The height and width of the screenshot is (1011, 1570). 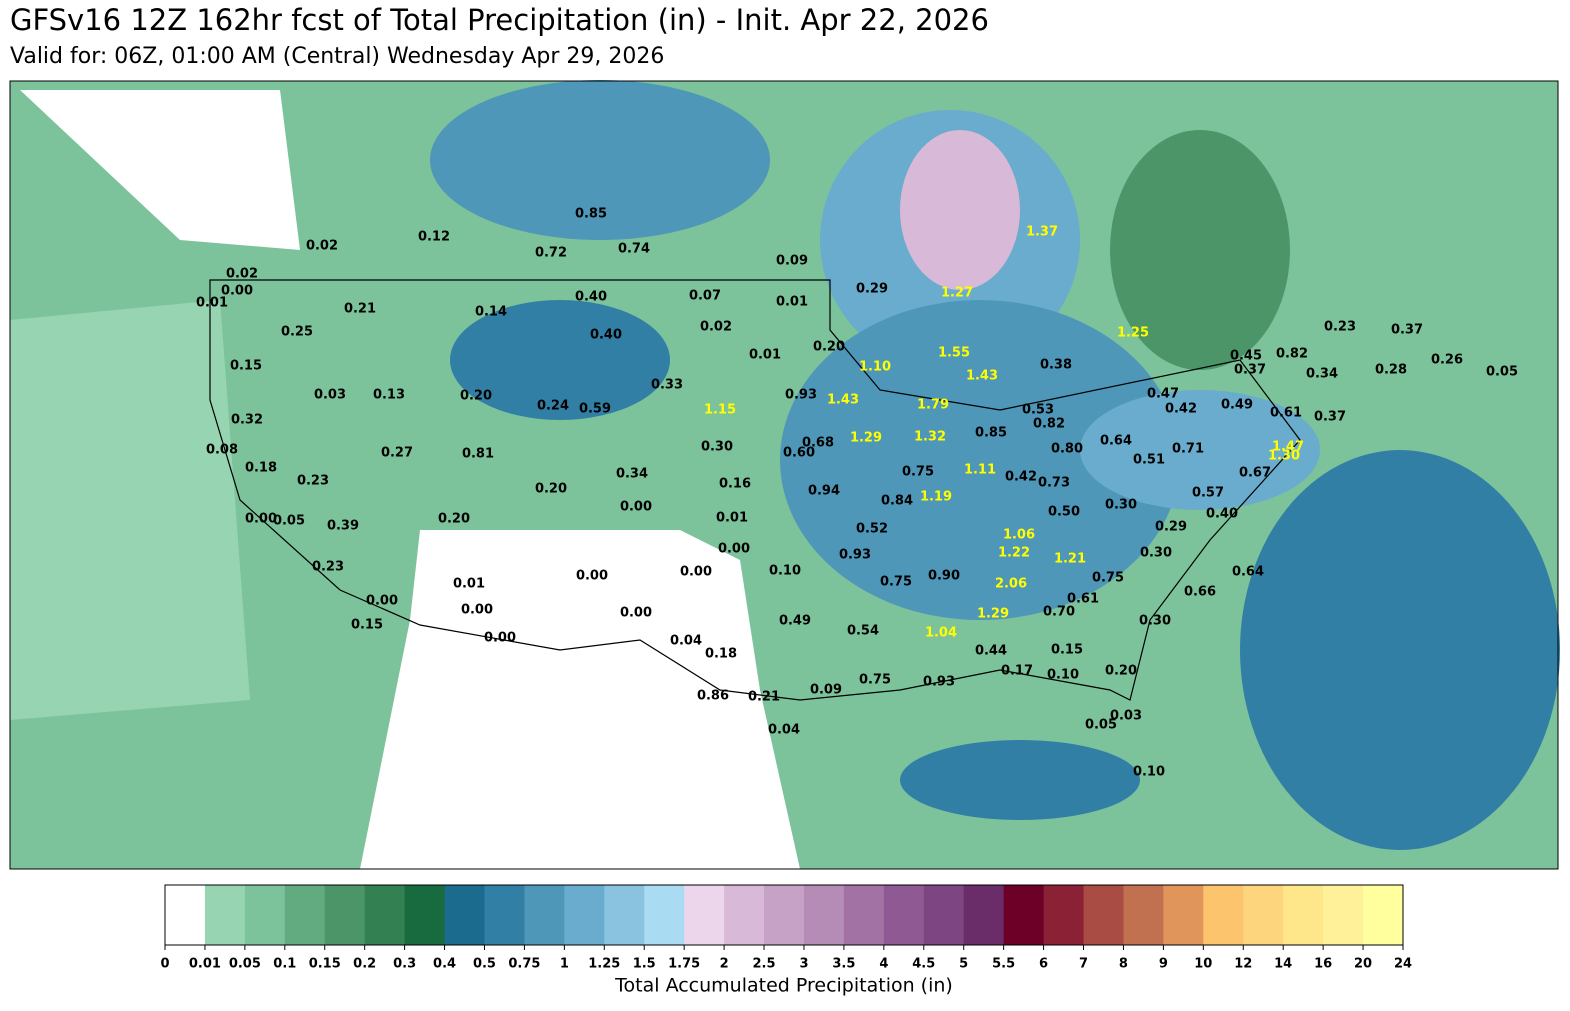 What do you see at coordinates (1208, 493) in the screenshot?
I see `map-value-label: 0.57` at bounding box center [1208, 493].